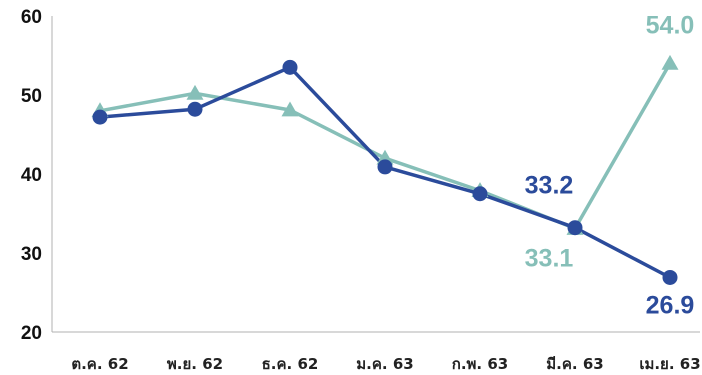  Describe the element at coordinates (31, 17) in the screenshot. I see `y-tick-label: 60` at that location.